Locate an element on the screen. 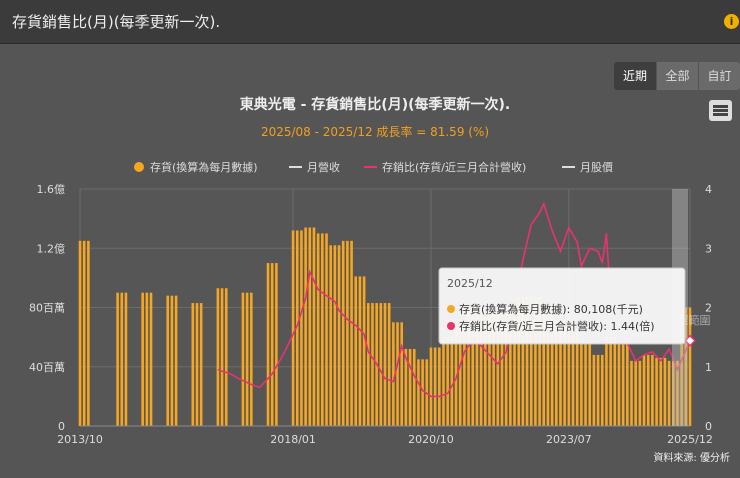  range-selector-band is located at coordinates (680, 307).